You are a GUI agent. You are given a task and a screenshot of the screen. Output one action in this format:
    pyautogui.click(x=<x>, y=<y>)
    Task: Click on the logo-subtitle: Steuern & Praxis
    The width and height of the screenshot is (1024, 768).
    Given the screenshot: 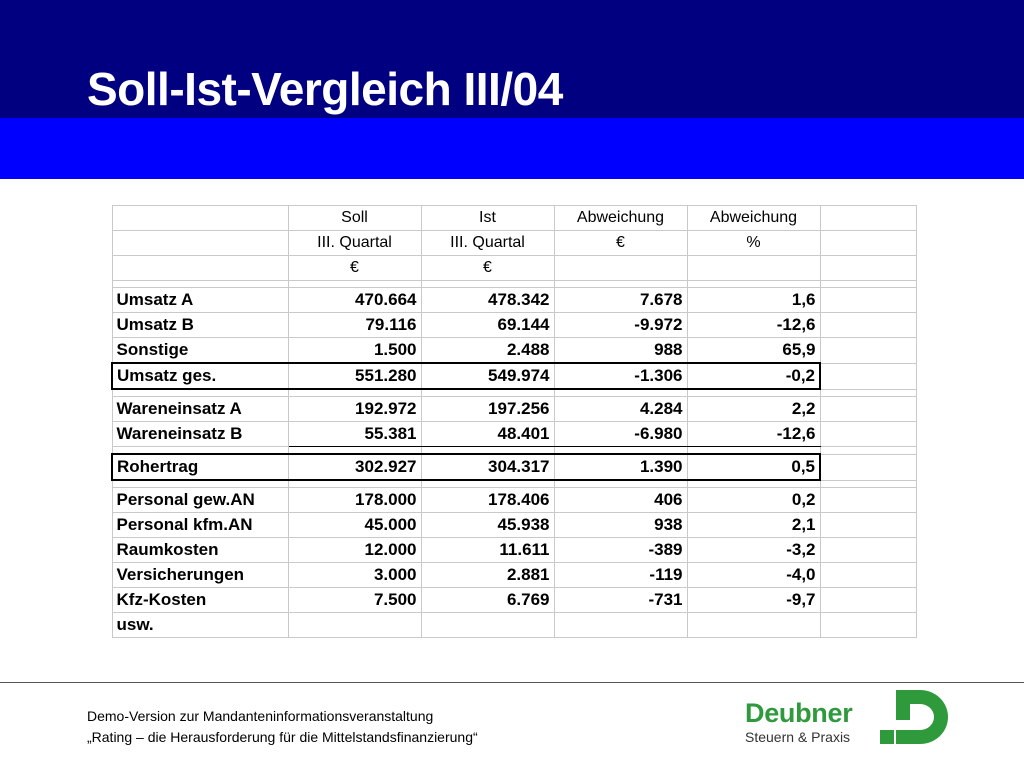 What is the action you would take?
    pyautogui.click(x=798, y=737)
    